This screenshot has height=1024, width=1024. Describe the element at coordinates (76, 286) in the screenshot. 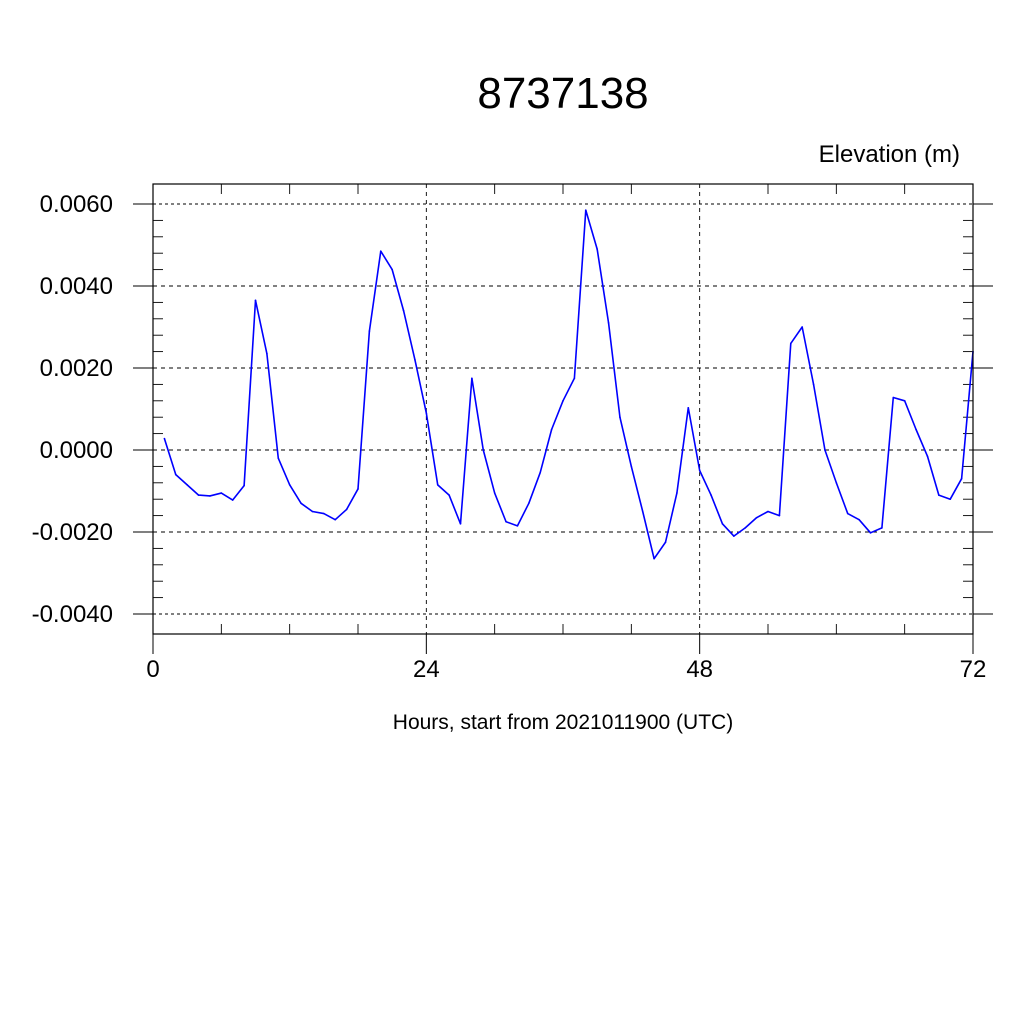

I see `y-tick-label: 0.0040` at that location.